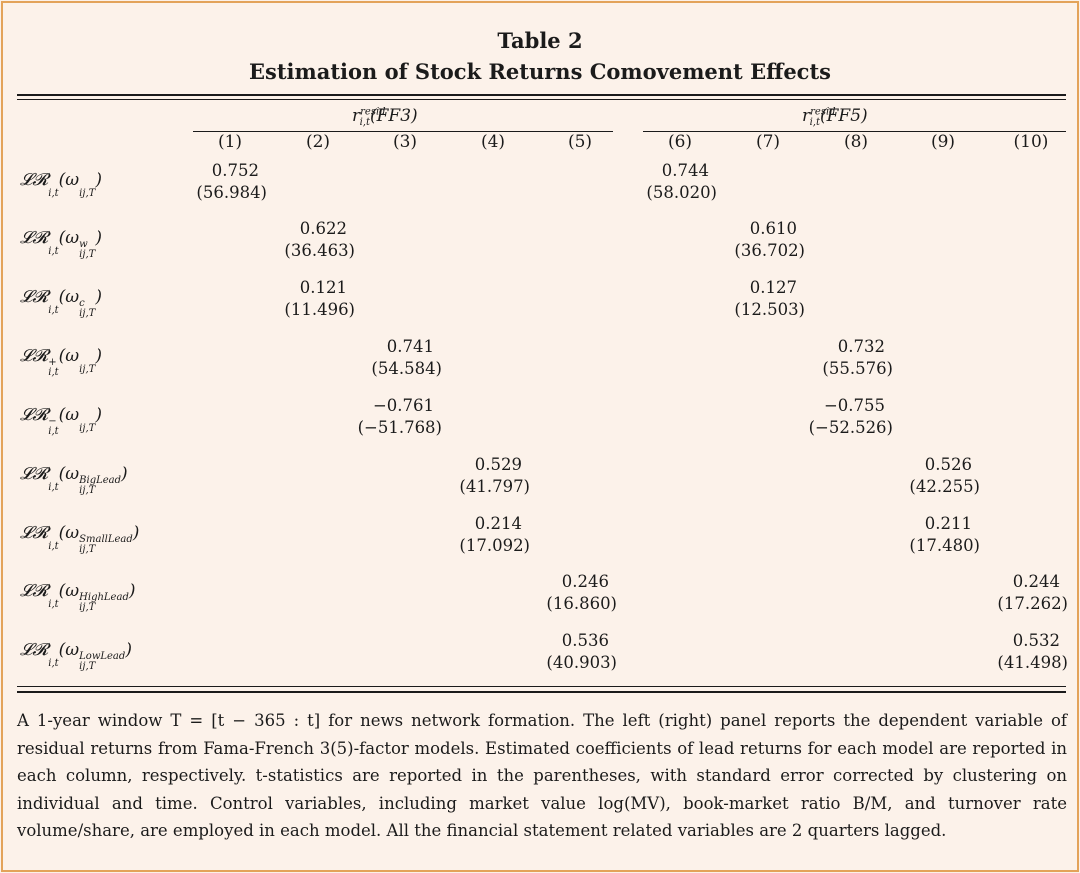  What do you see at coordinates (1032, 662) in the screenshot?
I see `t-statistic: (41.498)` at bounding box center [1032, 662].